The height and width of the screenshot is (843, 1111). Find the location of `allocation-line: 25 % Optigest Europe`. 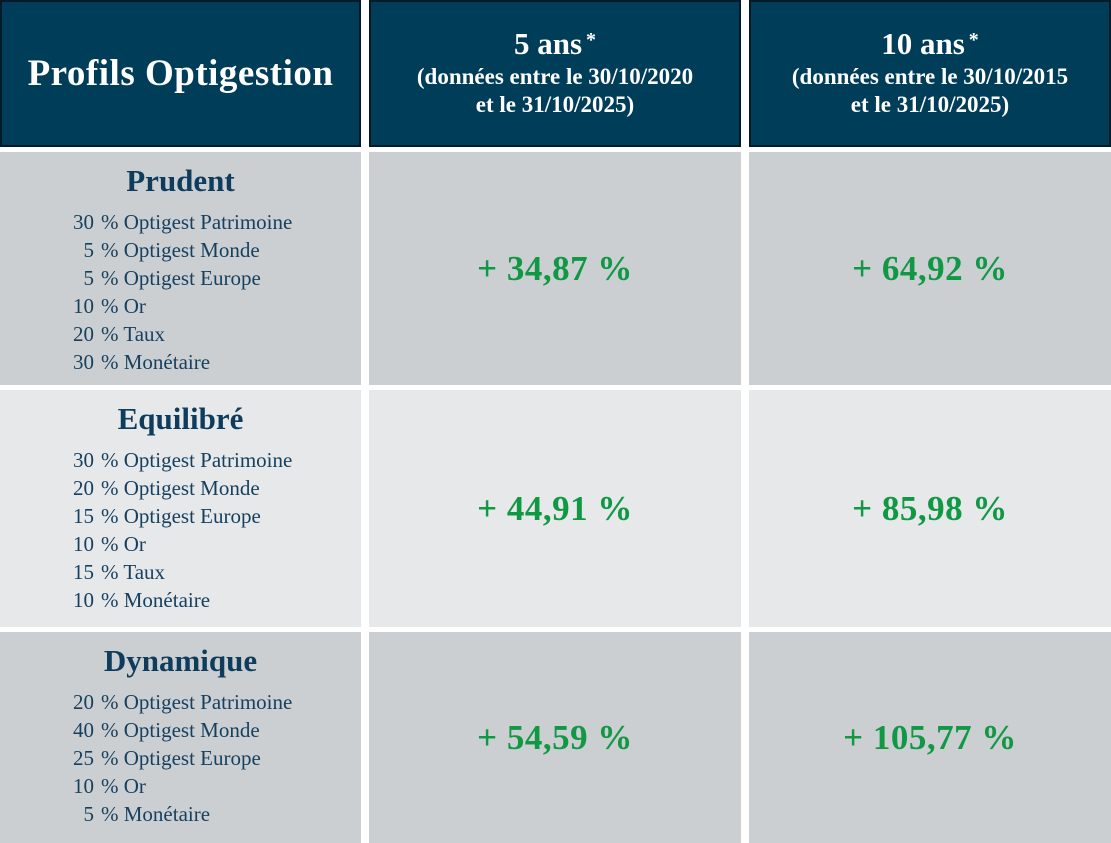

allocation-line: 25 % Optigest Europe is located at coordinates (208, 758).